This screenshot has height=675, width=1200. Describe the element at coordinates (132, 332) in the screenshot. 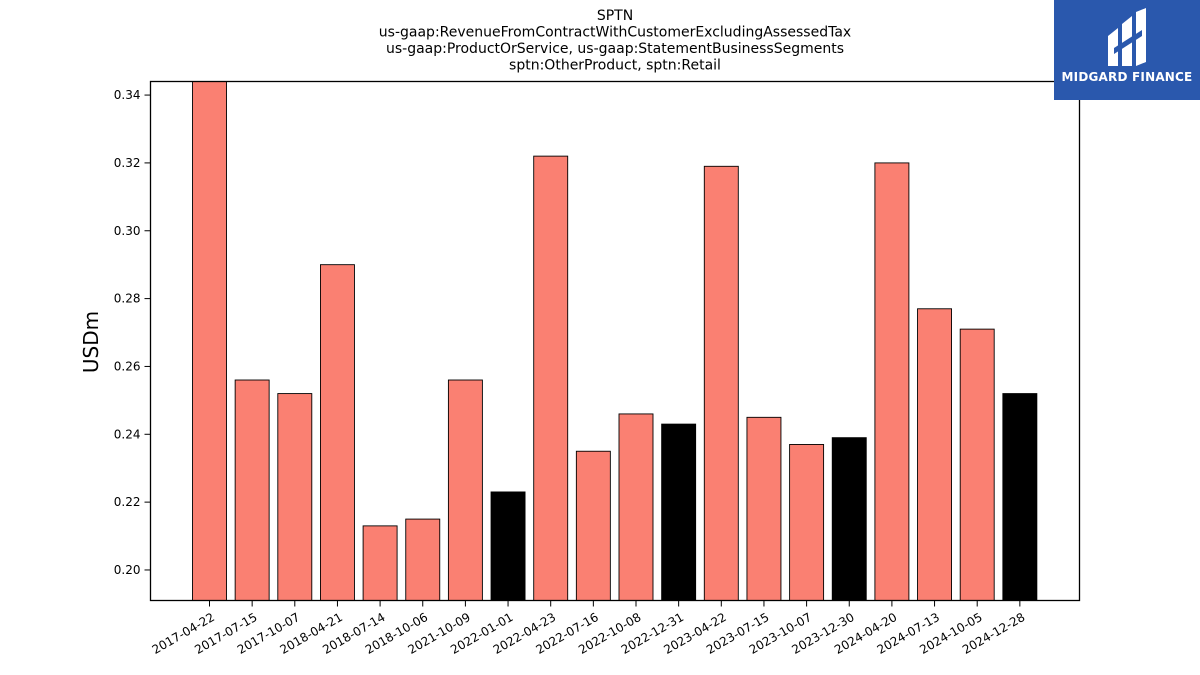

I see `y-axis: 0.20 0.22 0.24 0.26 0.28 0.30 0.32 0.34` at that location.